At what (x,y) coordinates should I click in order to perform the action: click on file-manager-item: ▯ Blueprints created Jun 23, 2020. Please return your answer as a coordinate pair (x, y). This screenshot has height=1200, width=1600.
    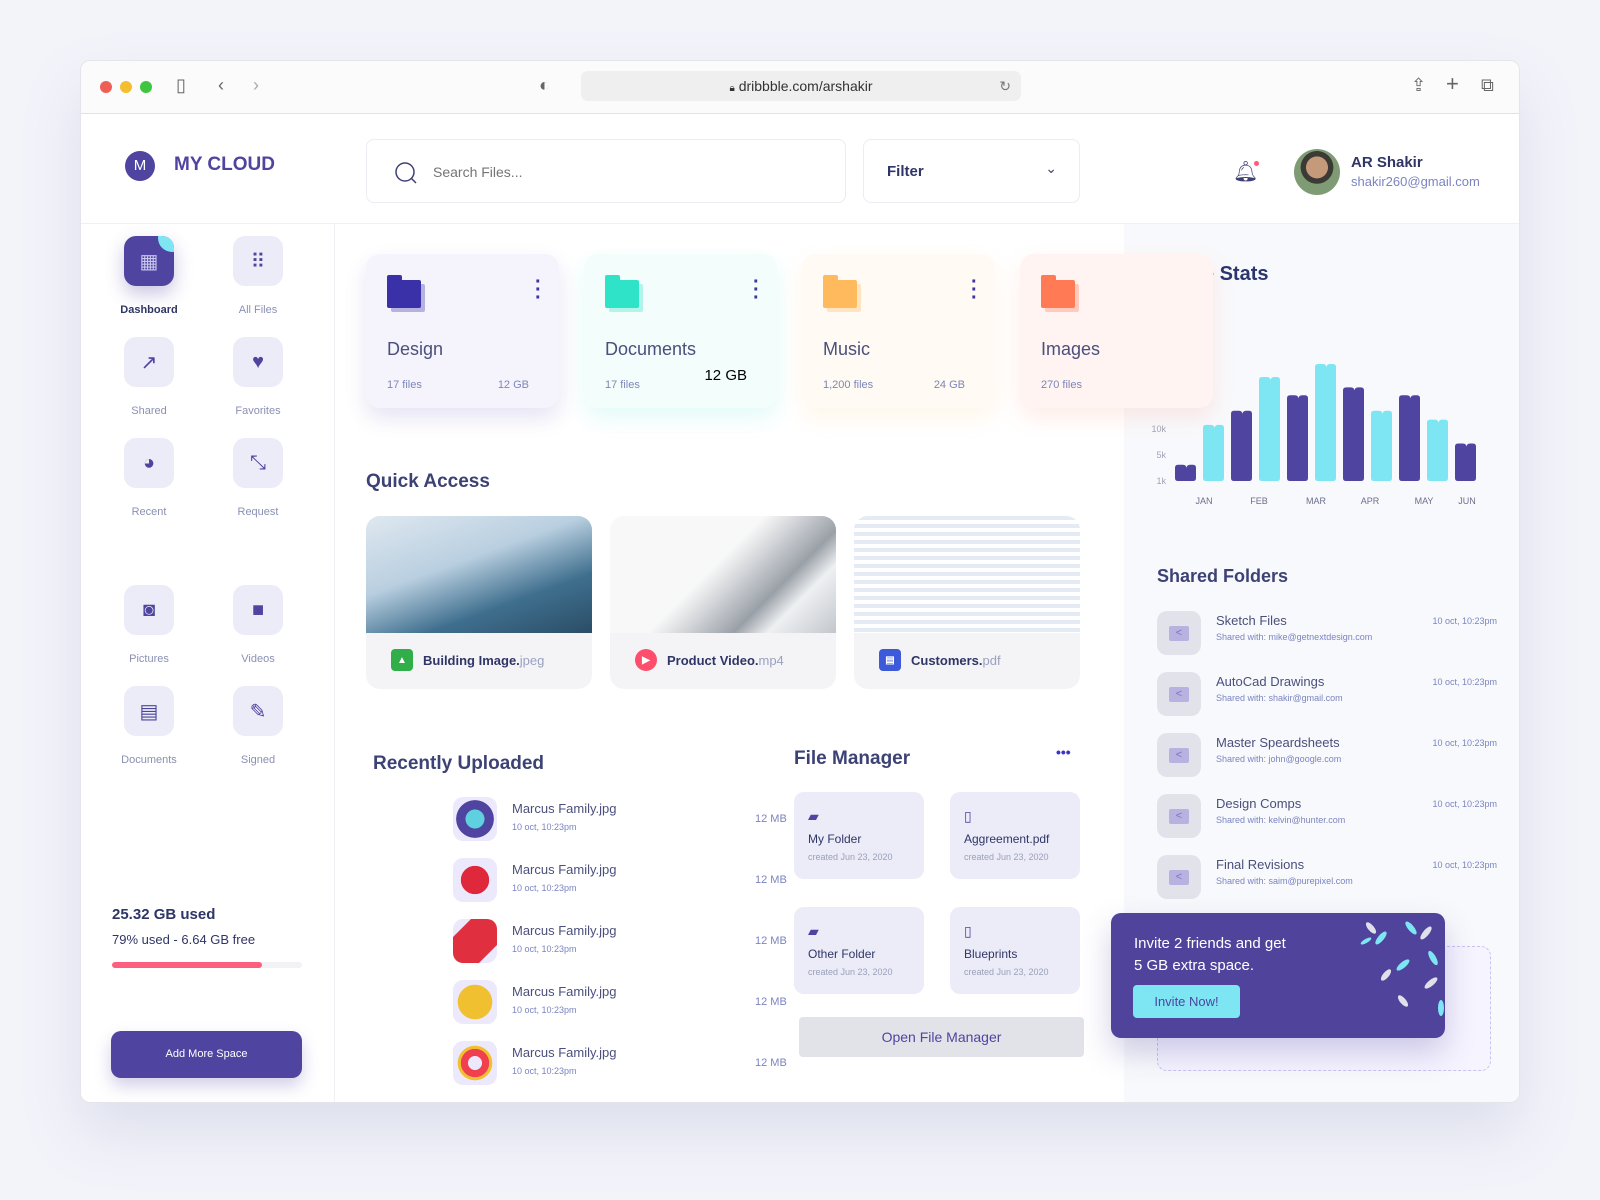
    Looking at the image, I should click on (1015, 950).